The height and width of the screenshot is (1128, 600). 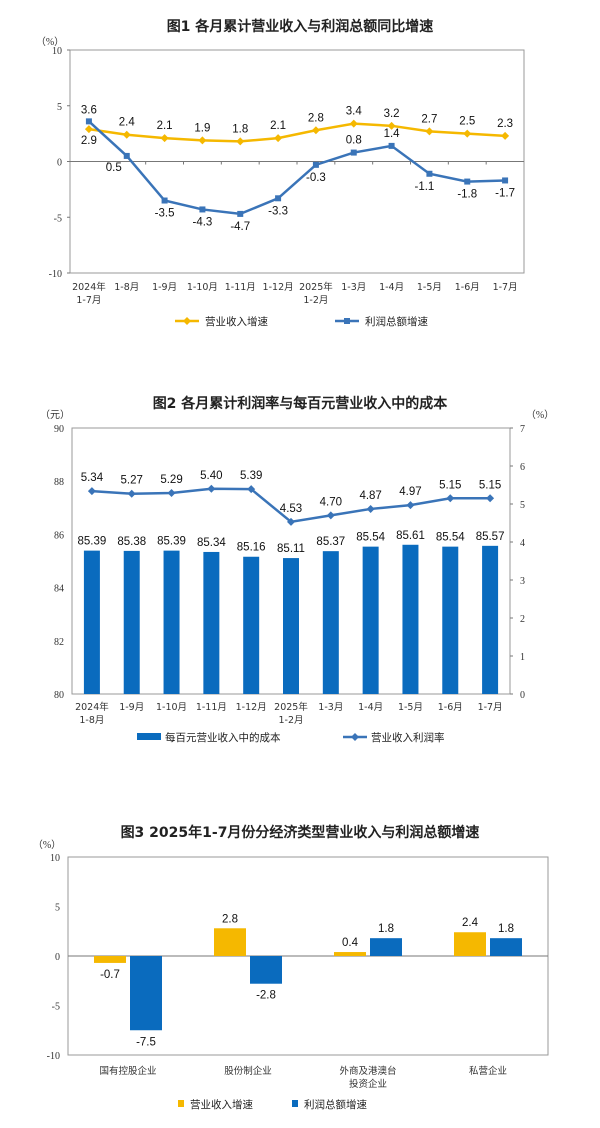 What do you see at coordinates (53, 1056) in the screenshot?
I see `chart3-y-tick-label: -10` at bounding box center [53, 1056].